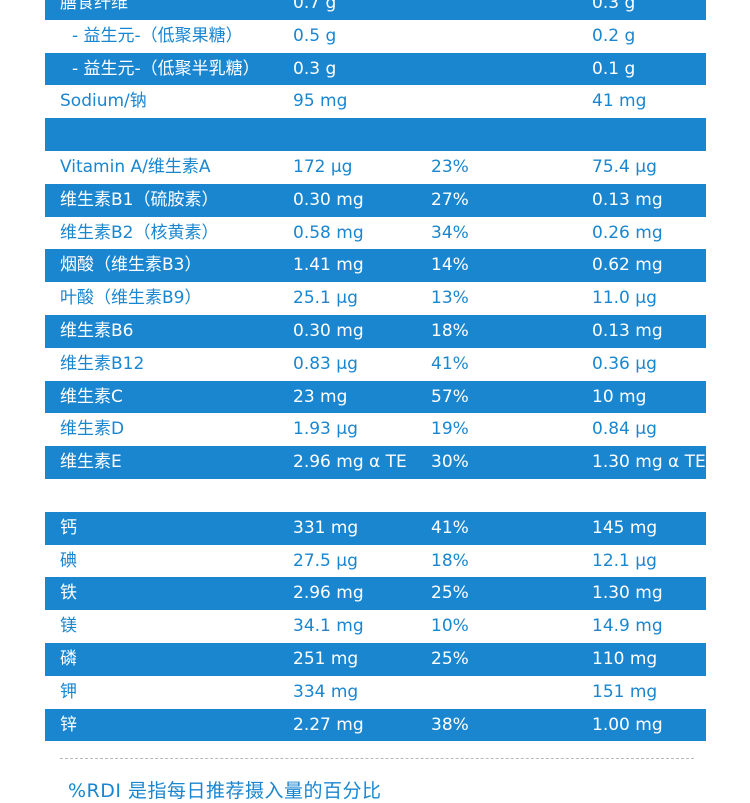  What do you see at coordinates (375, 397) in the screenshot?
I see `nutrient-row: 维生素C 23 mg 57% 10 mg` at bounding box center [375, 397].